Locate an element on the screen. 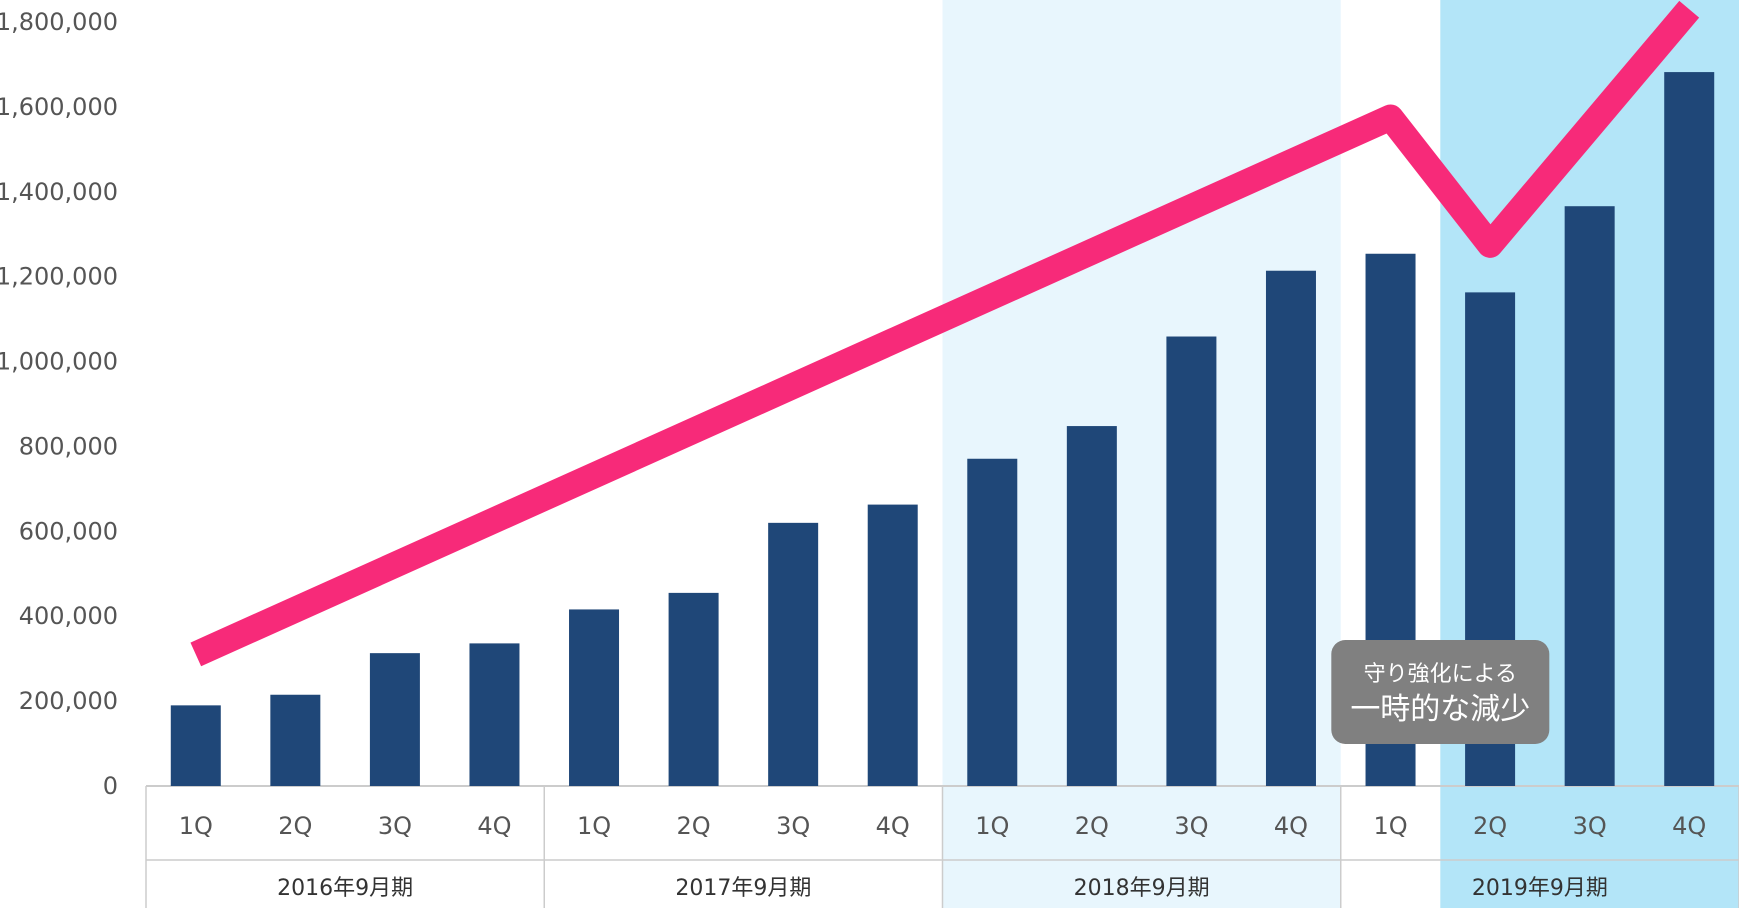 The height and width of the screenshot is (908, 1739). callout-box is located at coordinates (1440, 692).